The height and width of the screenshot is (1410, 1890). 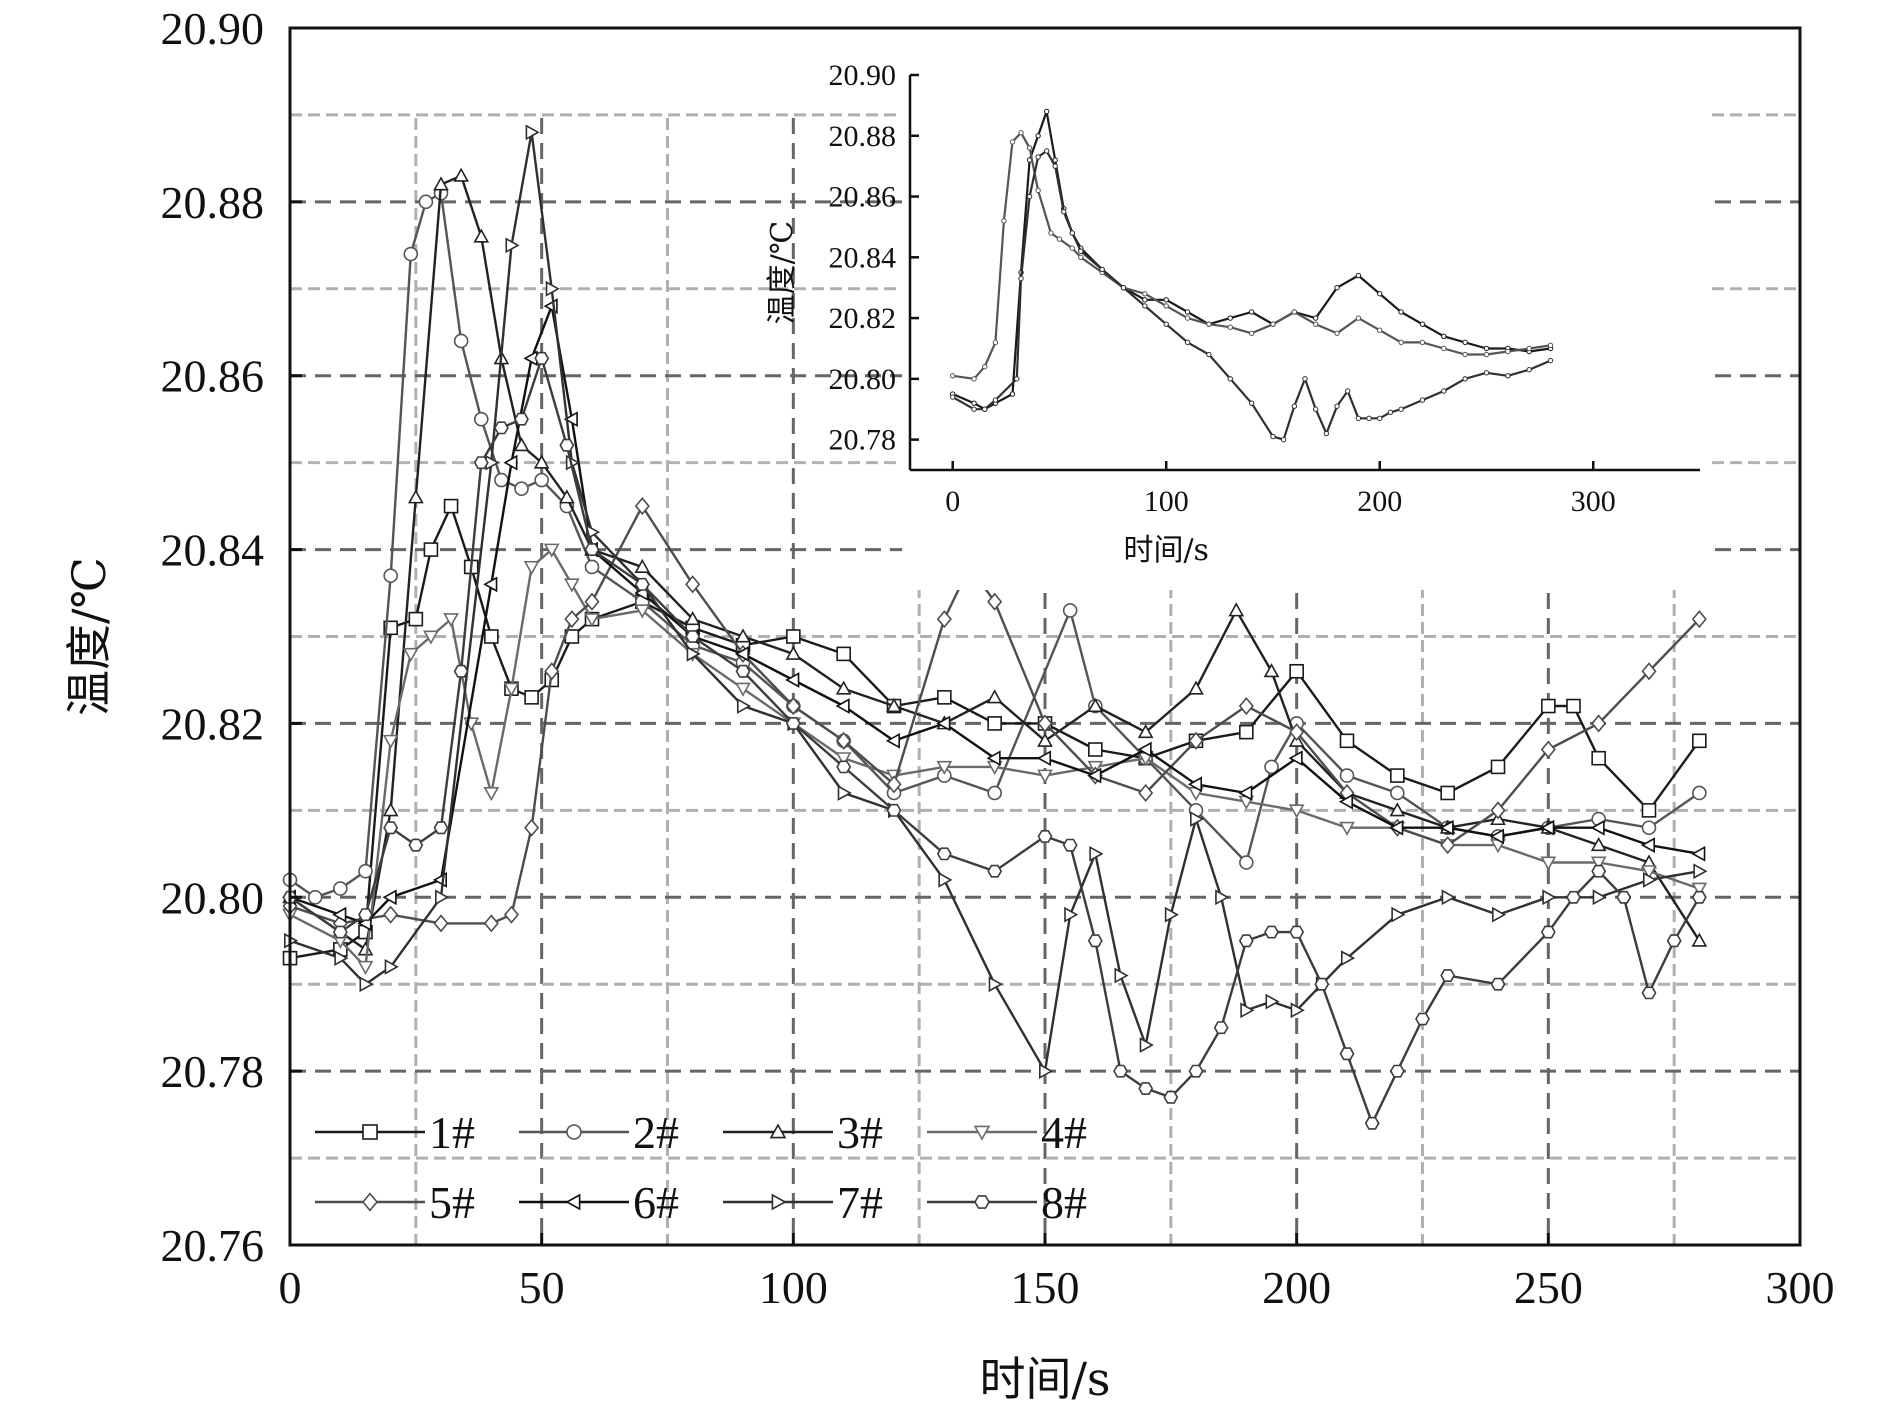 What do you see at coordinates (803, 1202) in the screenshot?
I see `legend-item-7#: 7#` at bounding box center [803, 1202].